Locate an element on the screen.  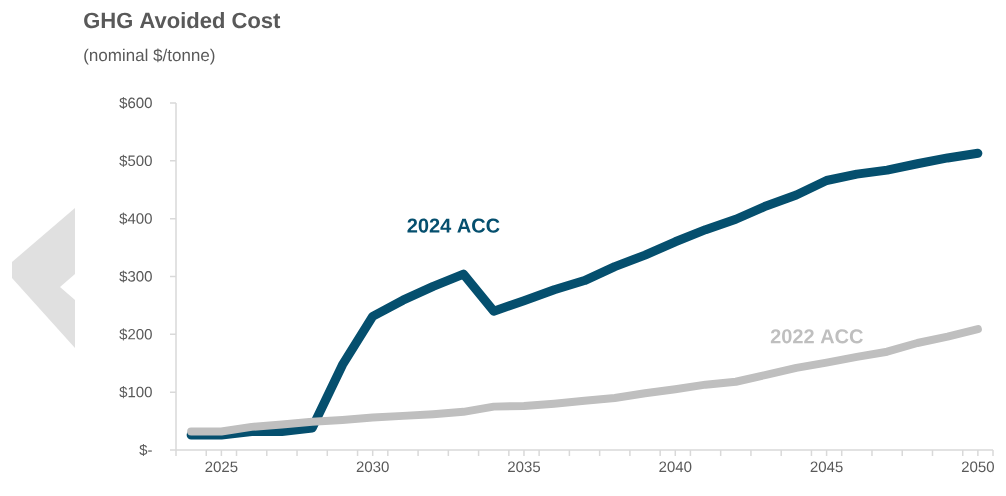
y-tick-label: $500 is located at coordinates (135, 160).